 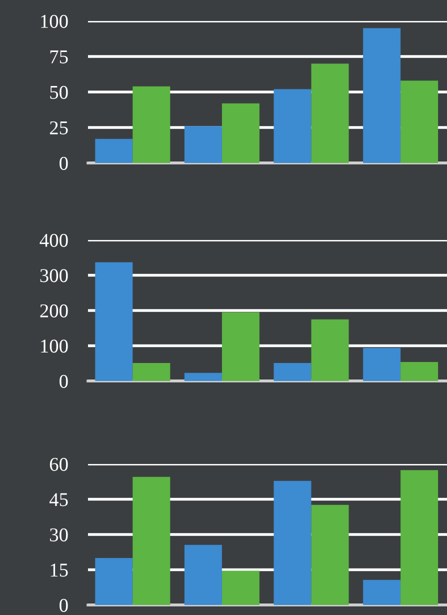 I want to click on y-tick-label: 300, so click(x=54, y=275).